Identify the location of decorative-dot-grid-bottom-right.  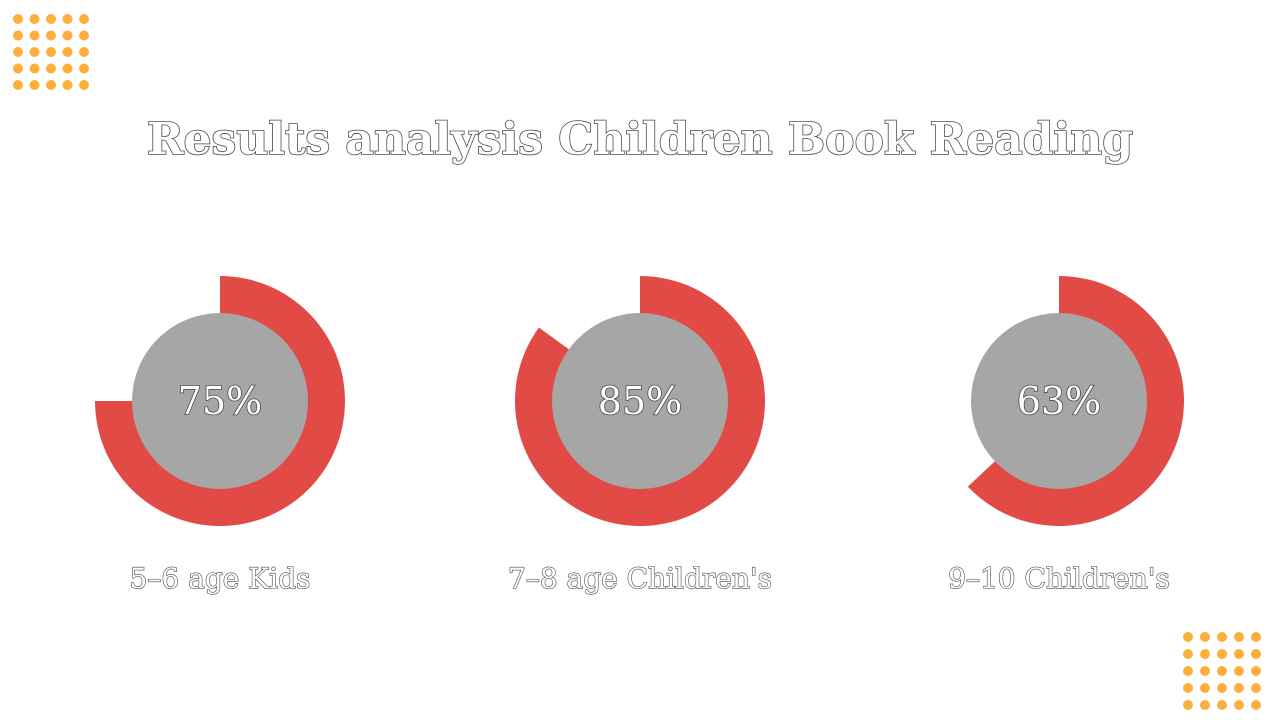
(1222, 671).